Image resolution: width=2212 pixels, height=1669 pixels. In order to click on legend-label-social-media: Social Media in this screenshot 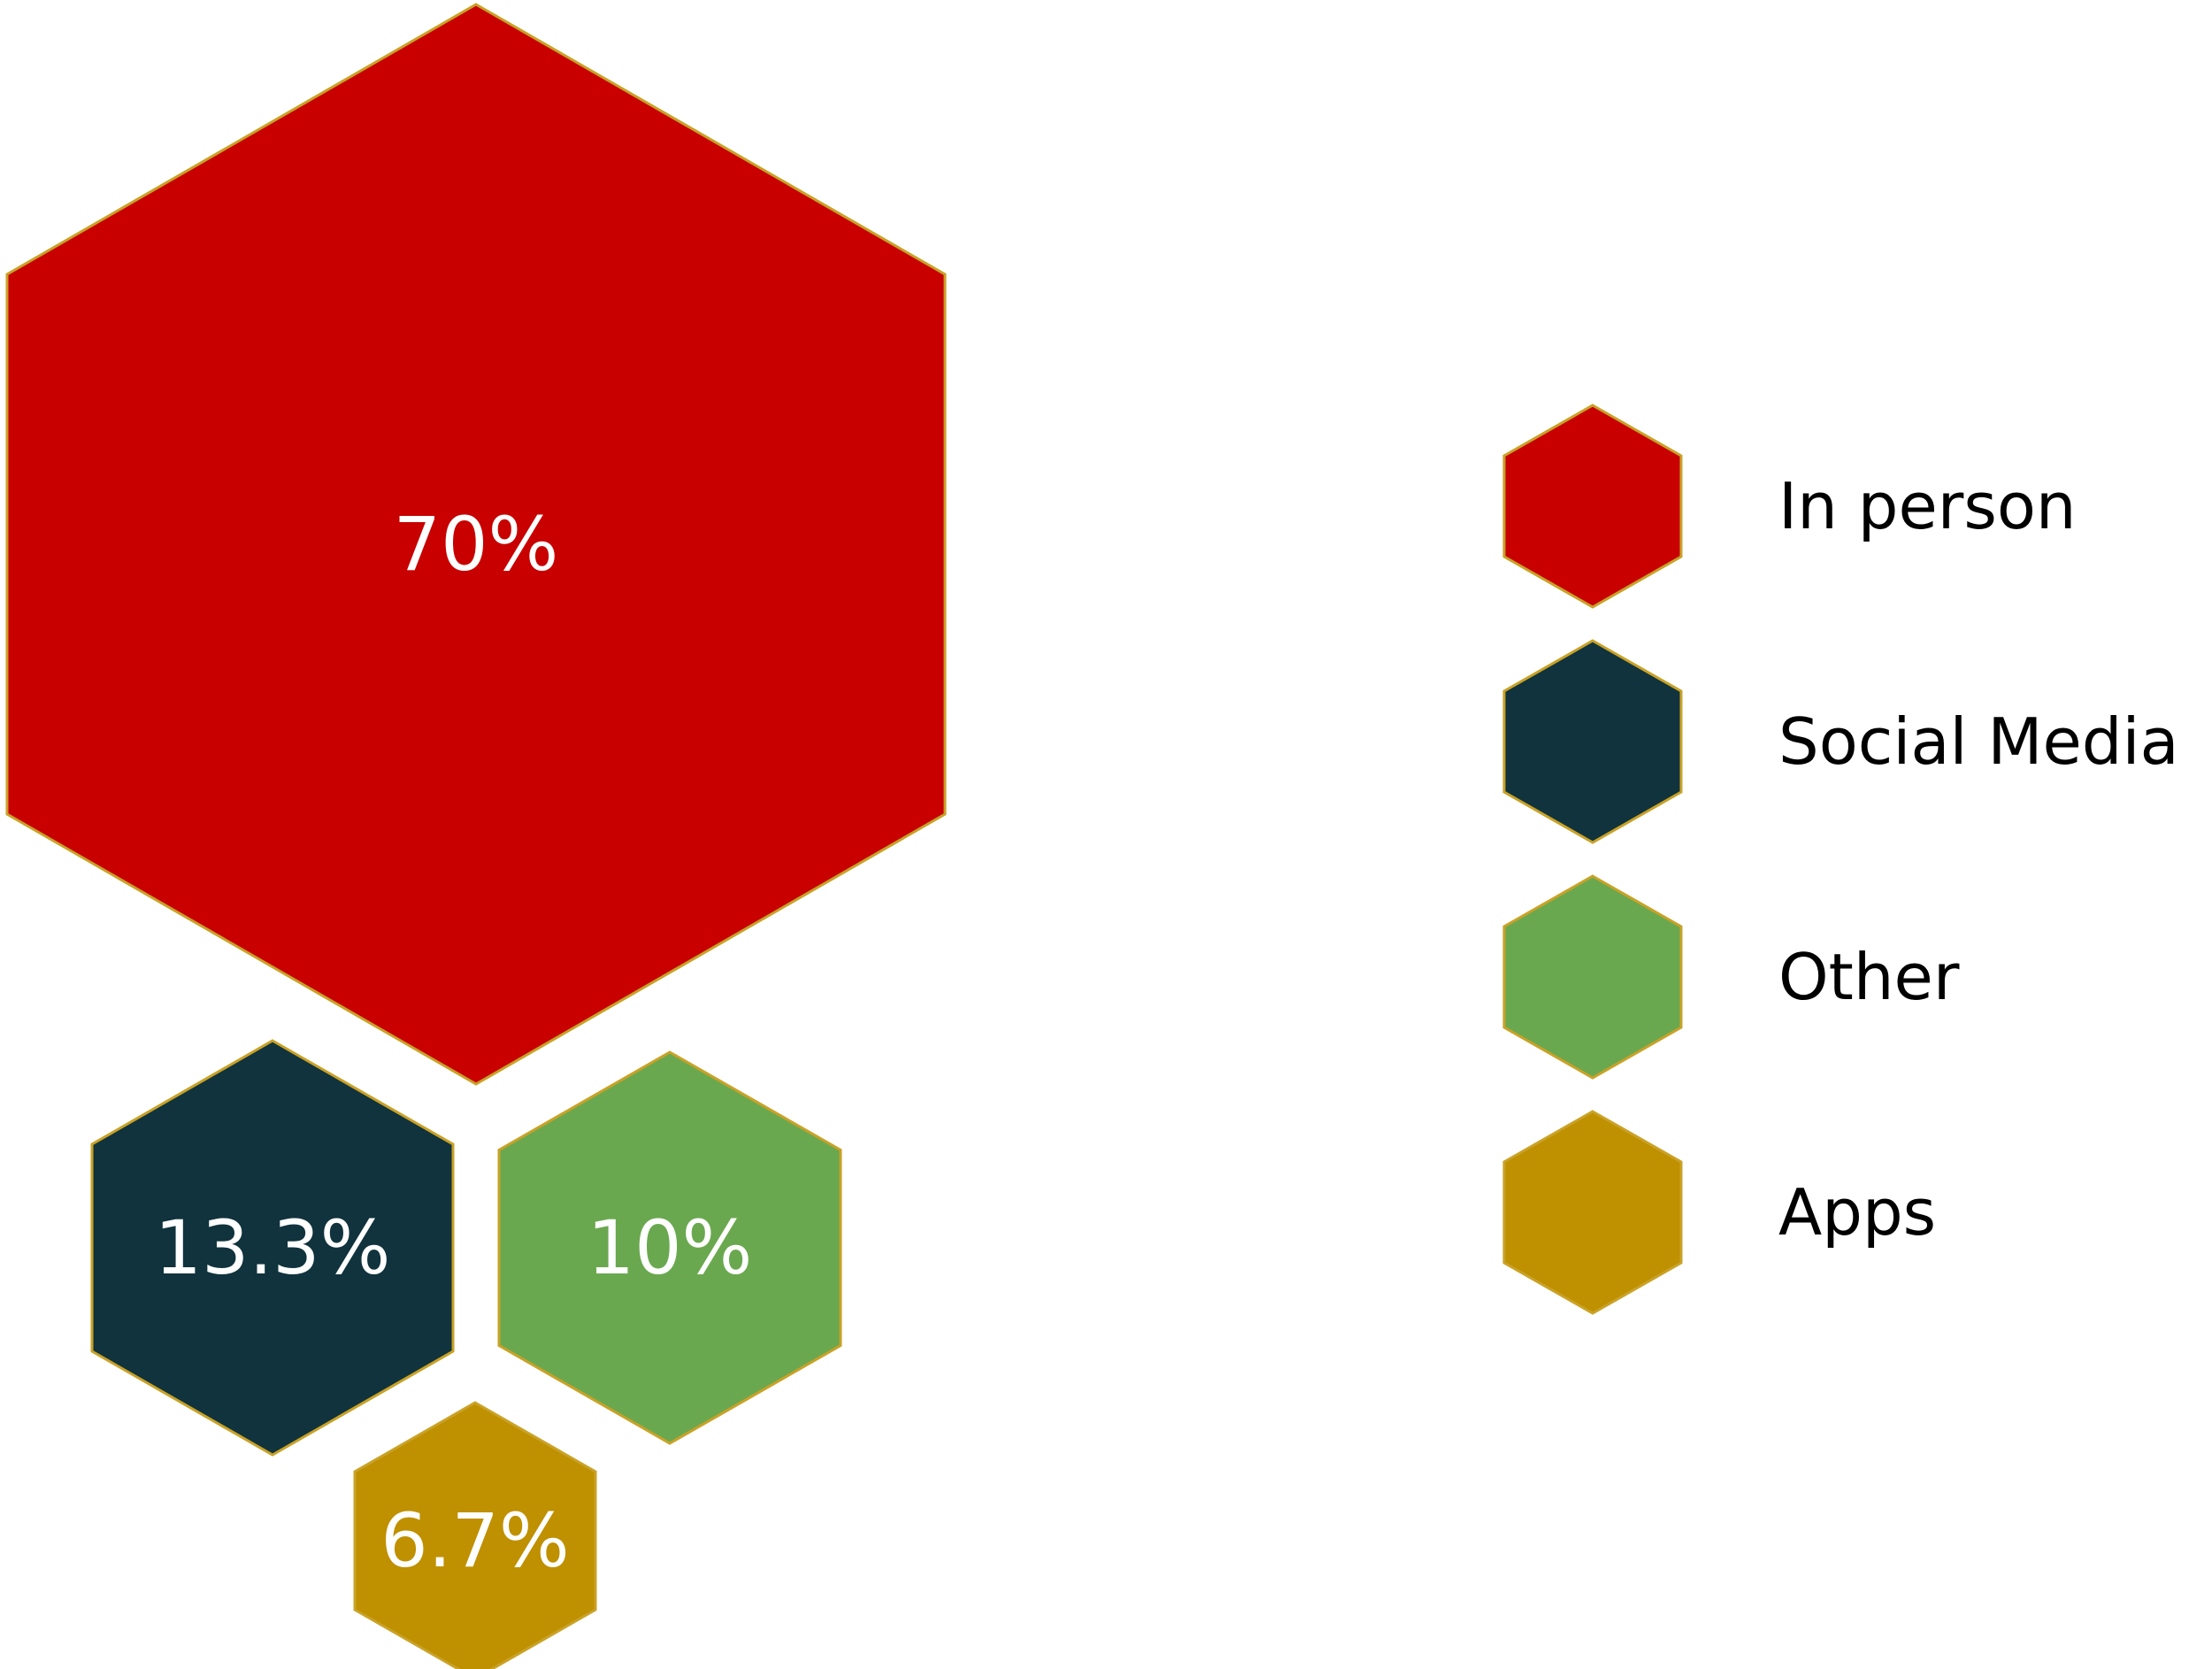, I will do `click(1979, 741)`.